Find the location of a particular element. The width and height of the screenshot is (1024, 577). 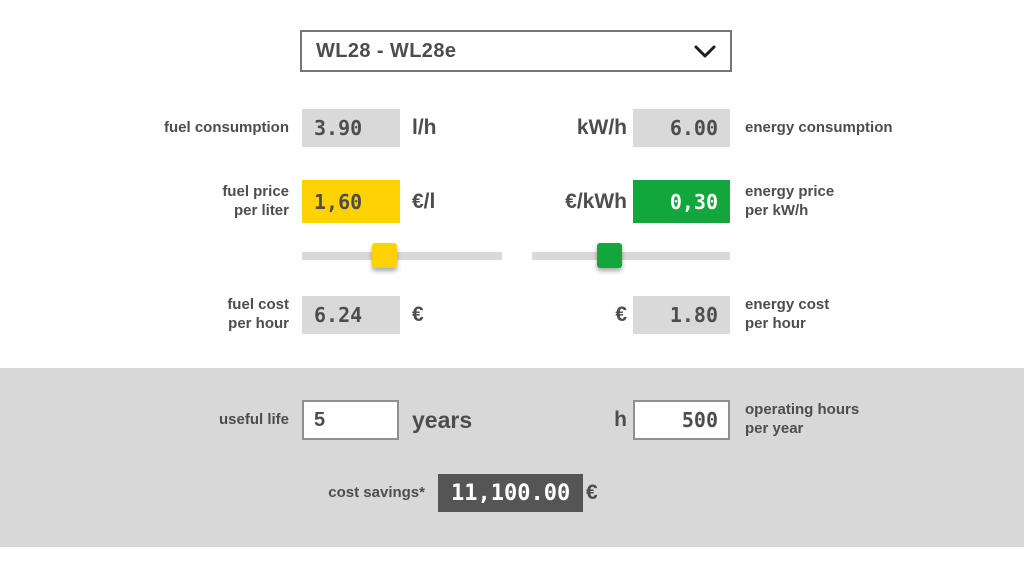

energy-price-slider-handle is located at coordinates (609, 255).